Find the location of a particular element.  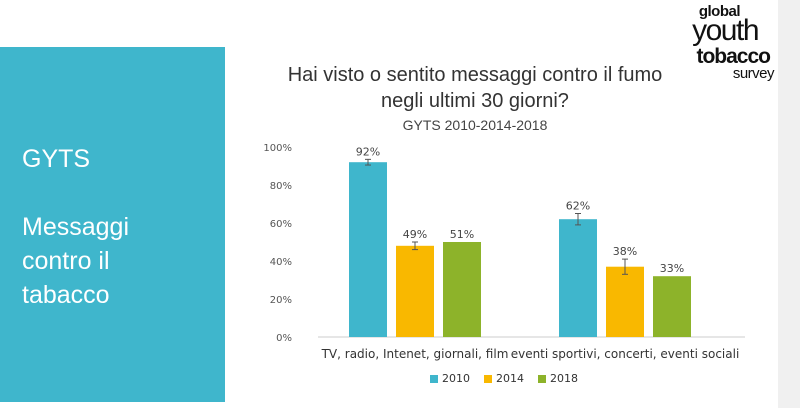

logo-line-global: global is located at coordinates (719, 11).